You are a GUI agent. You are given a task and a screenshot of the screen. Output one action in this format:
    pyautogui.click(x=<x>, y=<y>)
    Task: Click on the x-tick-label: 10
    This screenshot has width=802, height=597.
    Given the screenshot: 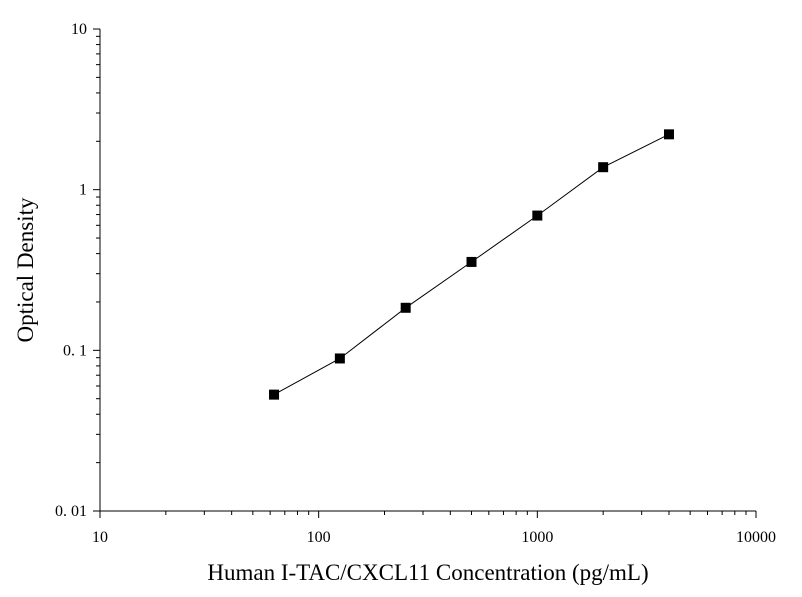 What is the action you would take?
    pyautogui.click(x=100, y=537)
    